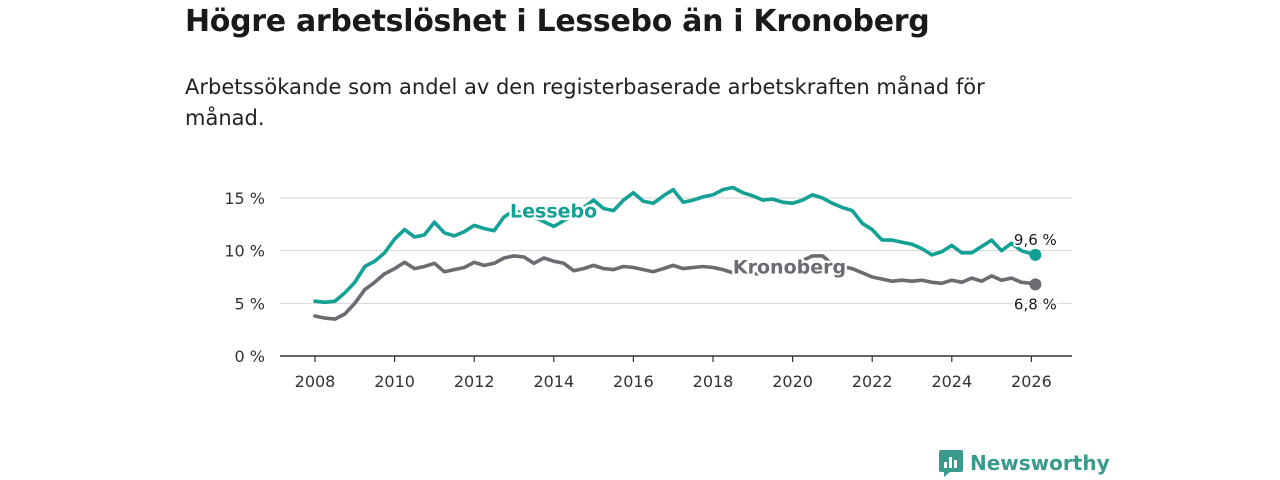  I want to click on y-tick-label: 0 %, so click(250, 356).